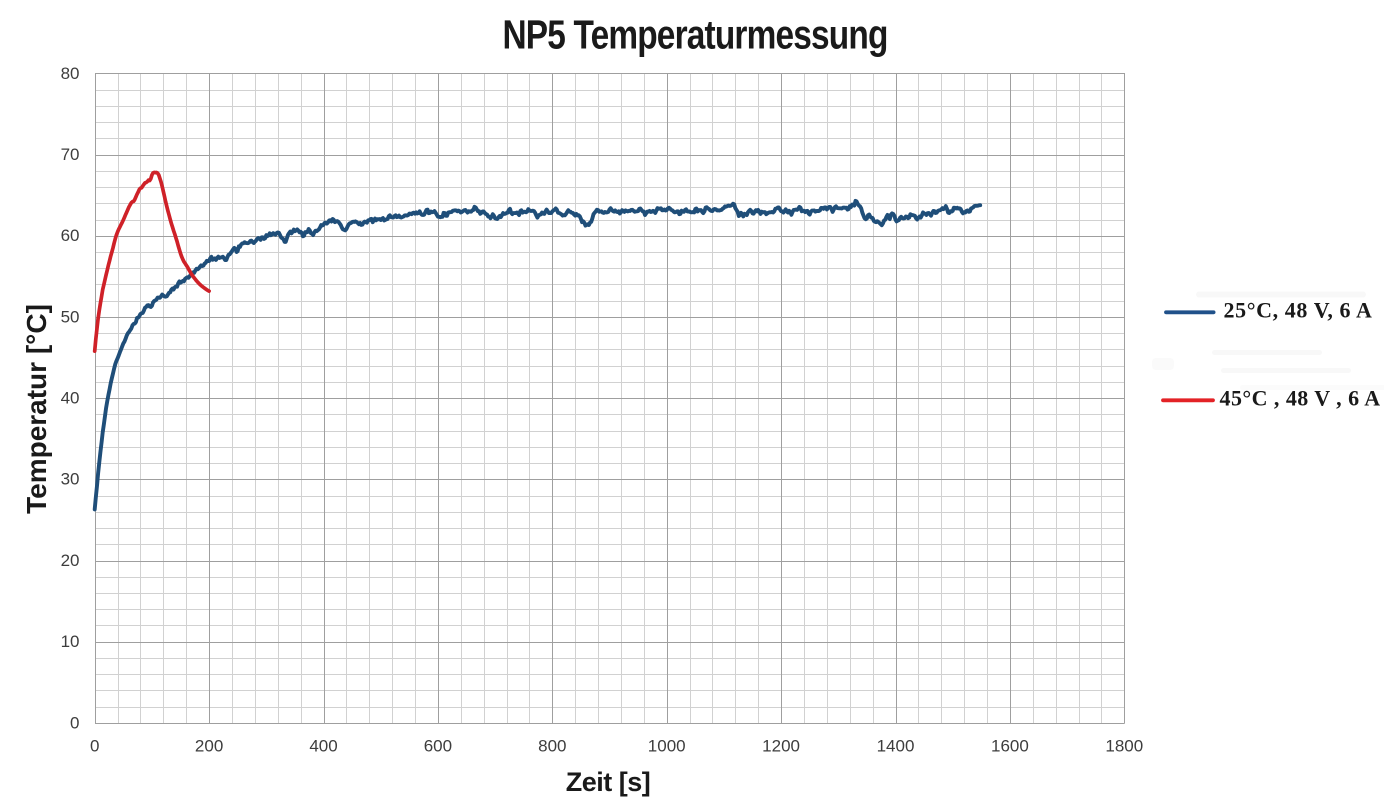 This screenshot has width=1384, height=809. What do you see at coordinates (1298, 309) in the screenshot?
I see `svg-text: 25°C, 48 V, 6 A` at bounding box center [1298, 309].